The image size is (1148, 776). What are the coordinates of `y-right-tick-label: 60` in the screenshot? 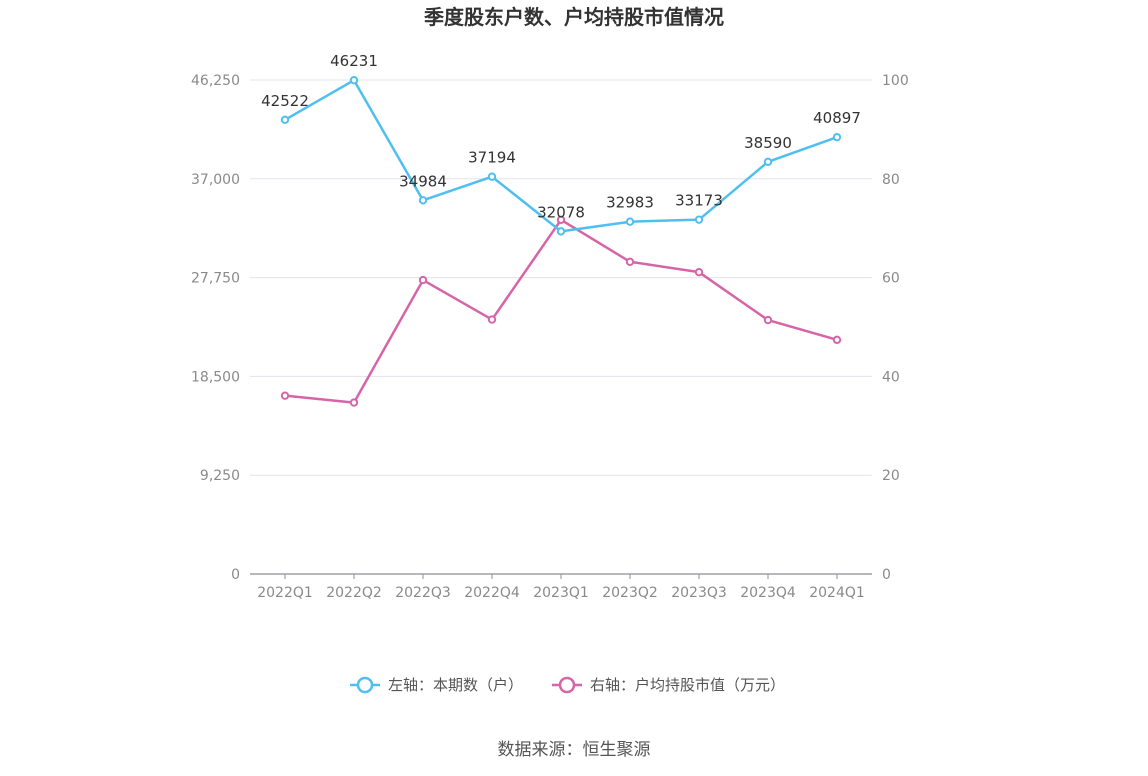 It's located at (891, 279).